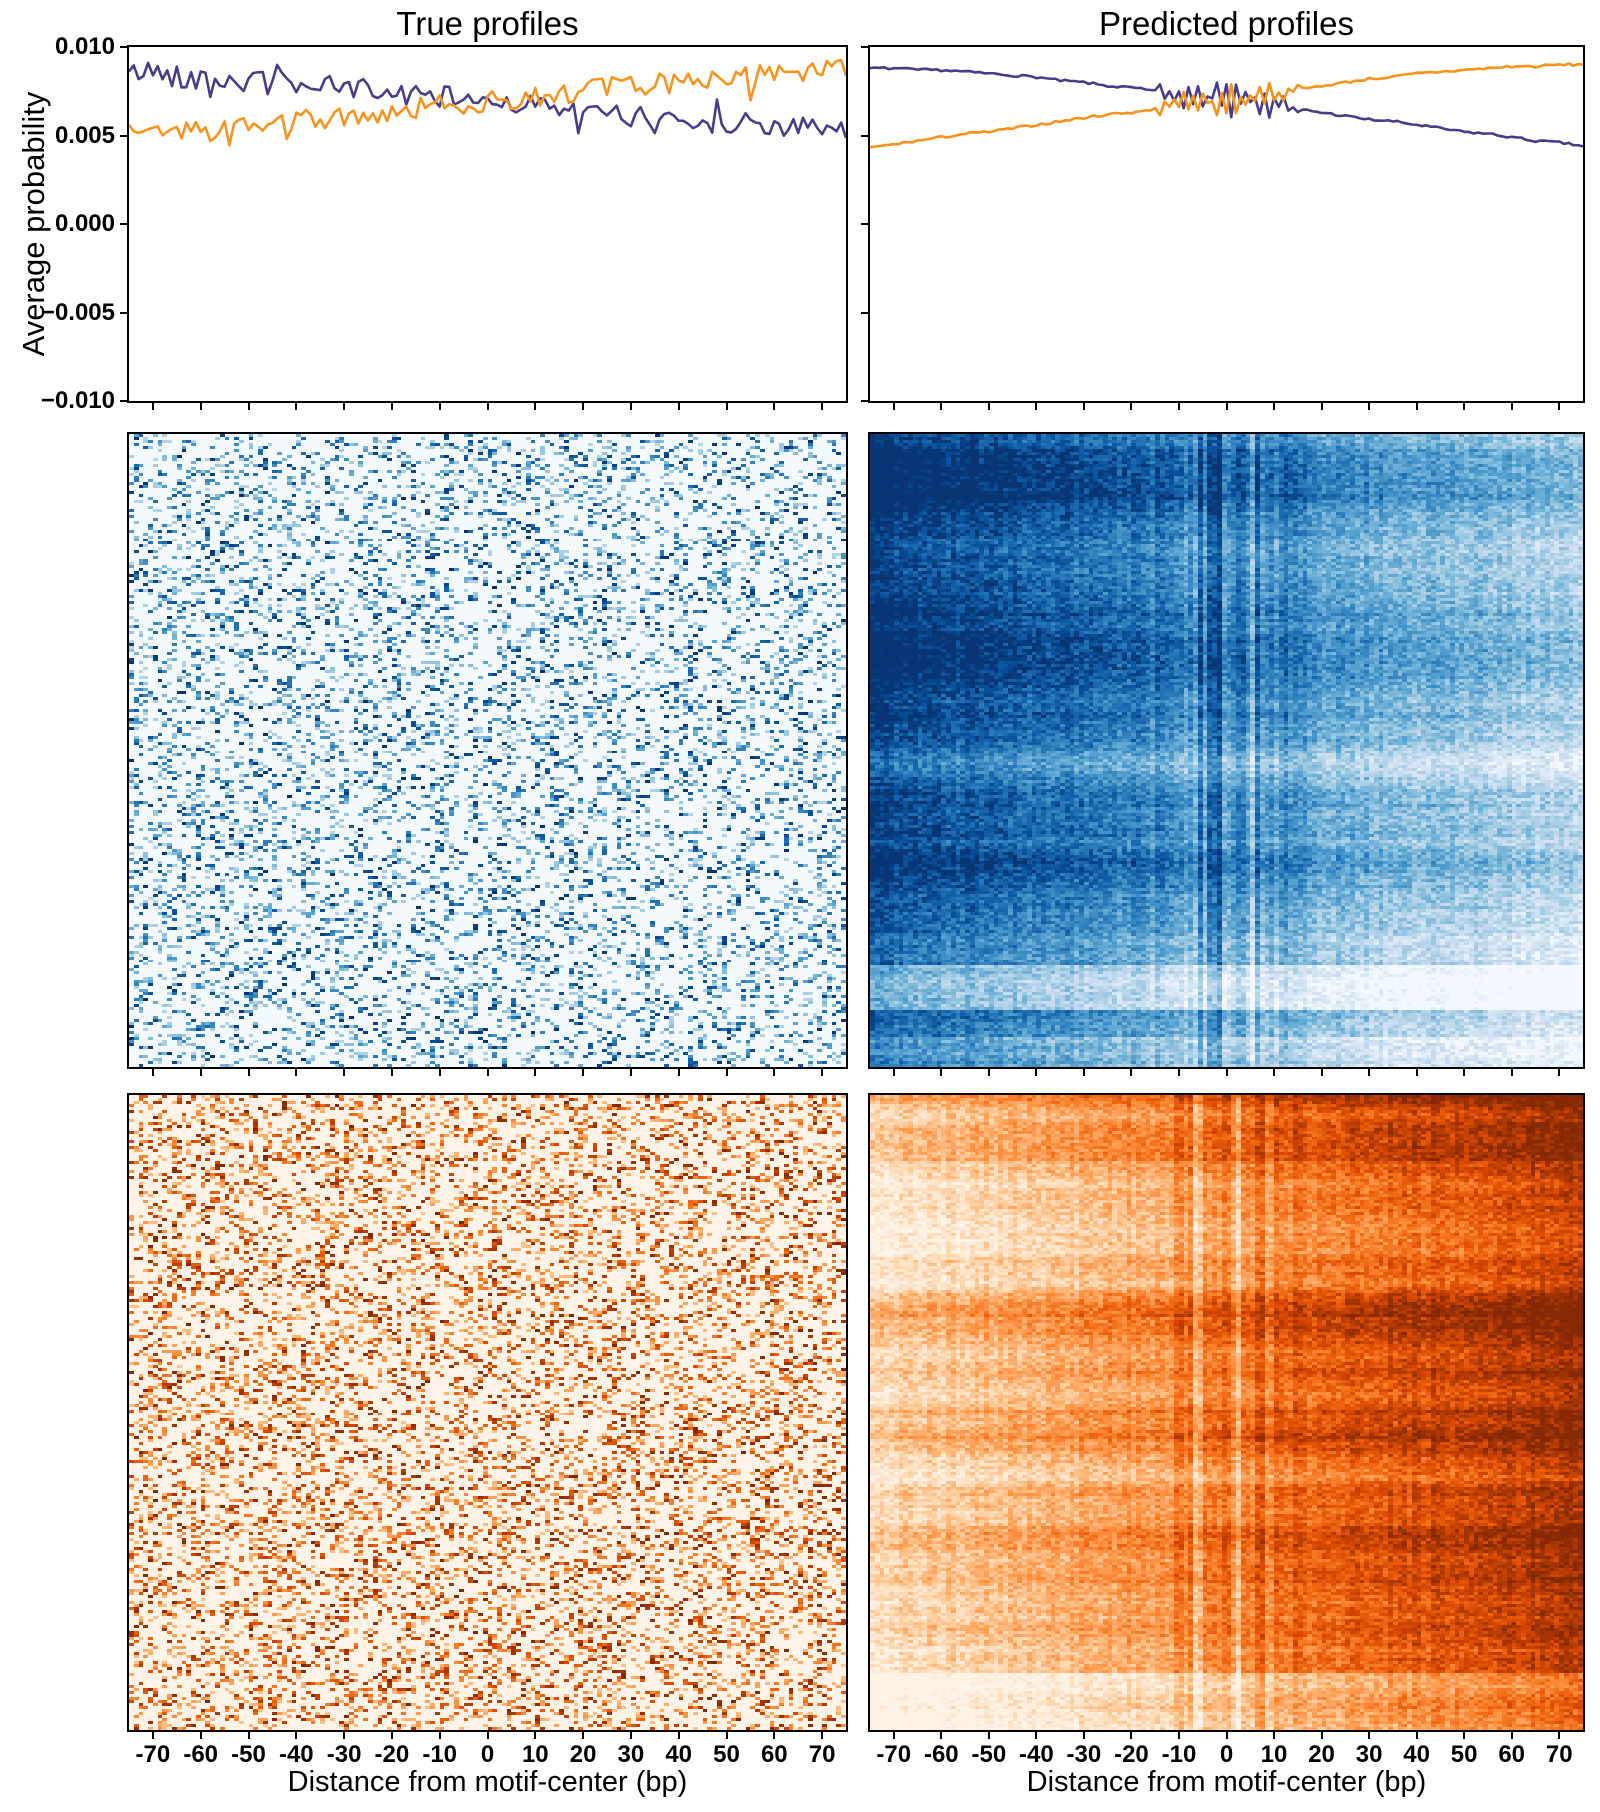 The width and height of the screenshot is (1600, 1812). Describe the element at coordinates (84, 135) in the screenshot. I see `y-tick-label: 0.005` at that location.